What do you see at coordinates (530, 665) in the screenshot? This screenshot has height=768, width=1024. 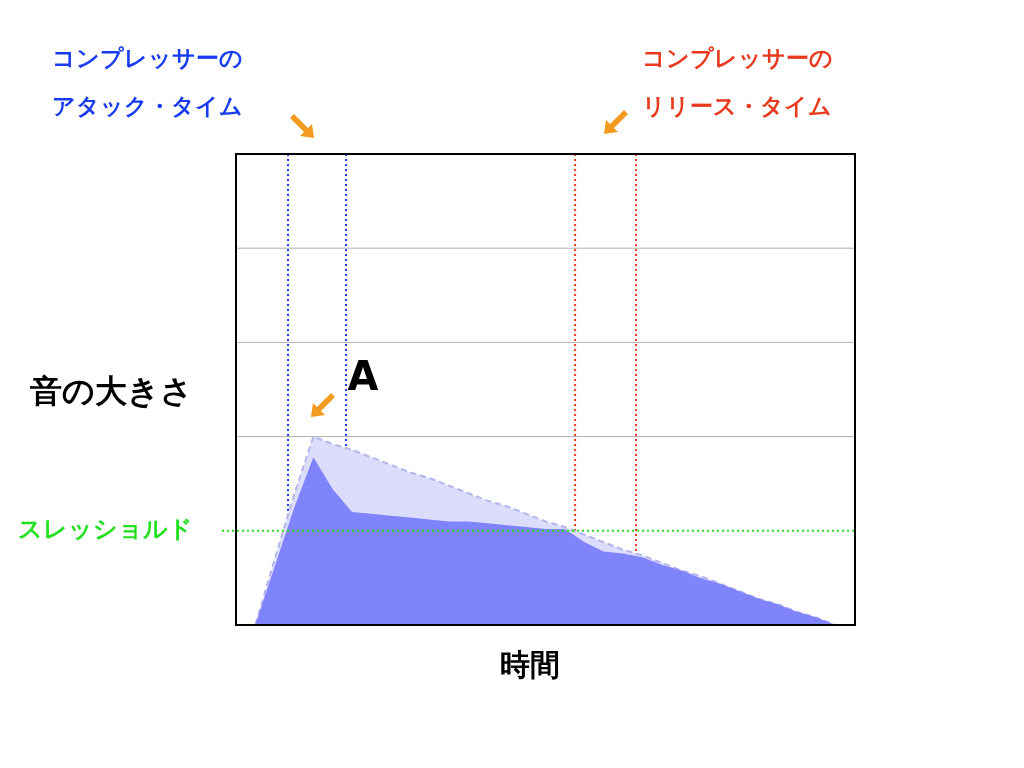 I see `x-axis-title: 時間` at bounding box center [530, 665].